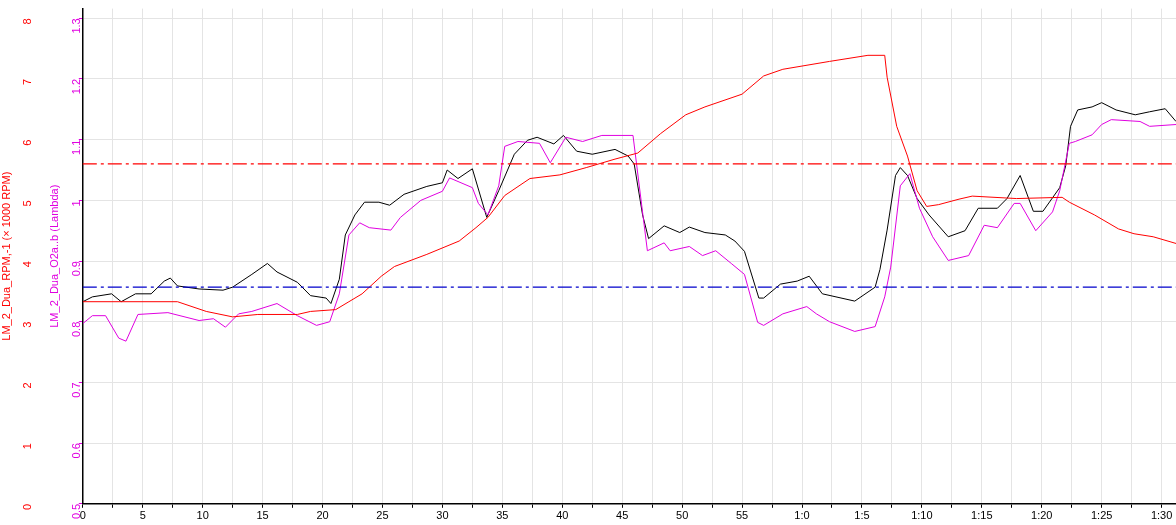 This screenshot has height=525, width=1176. Describe the element at coordinates (6, 256) in the screenshot. I see `y-axis-title: LM_2_Dua_RPM,-1 (× 1000 RPM)` at that location.